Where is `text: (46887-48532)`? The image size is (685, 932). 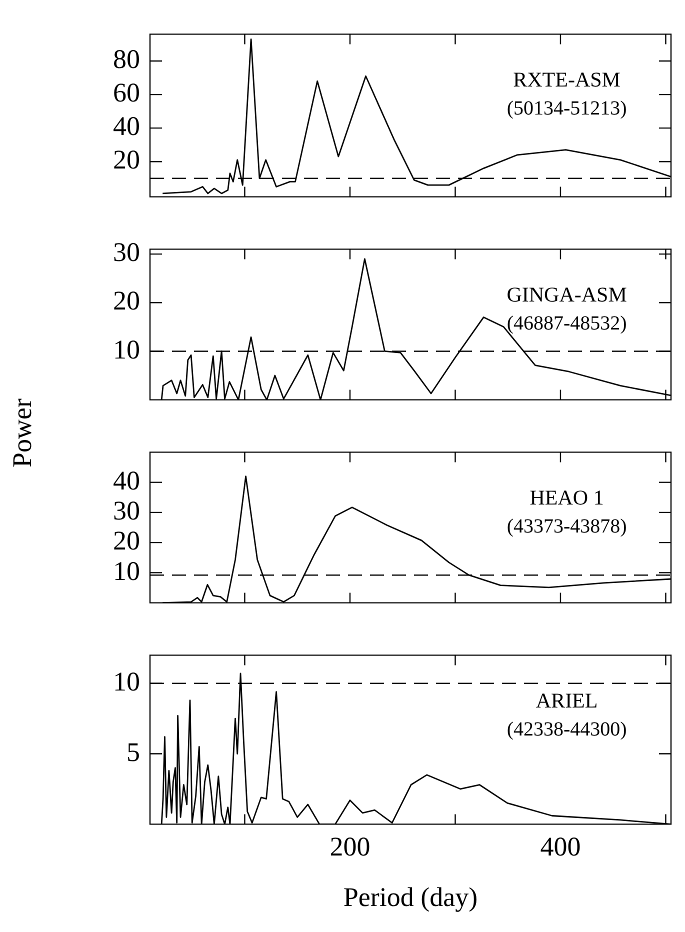
text: (46887-48532) is located at coordinates (566, 323).